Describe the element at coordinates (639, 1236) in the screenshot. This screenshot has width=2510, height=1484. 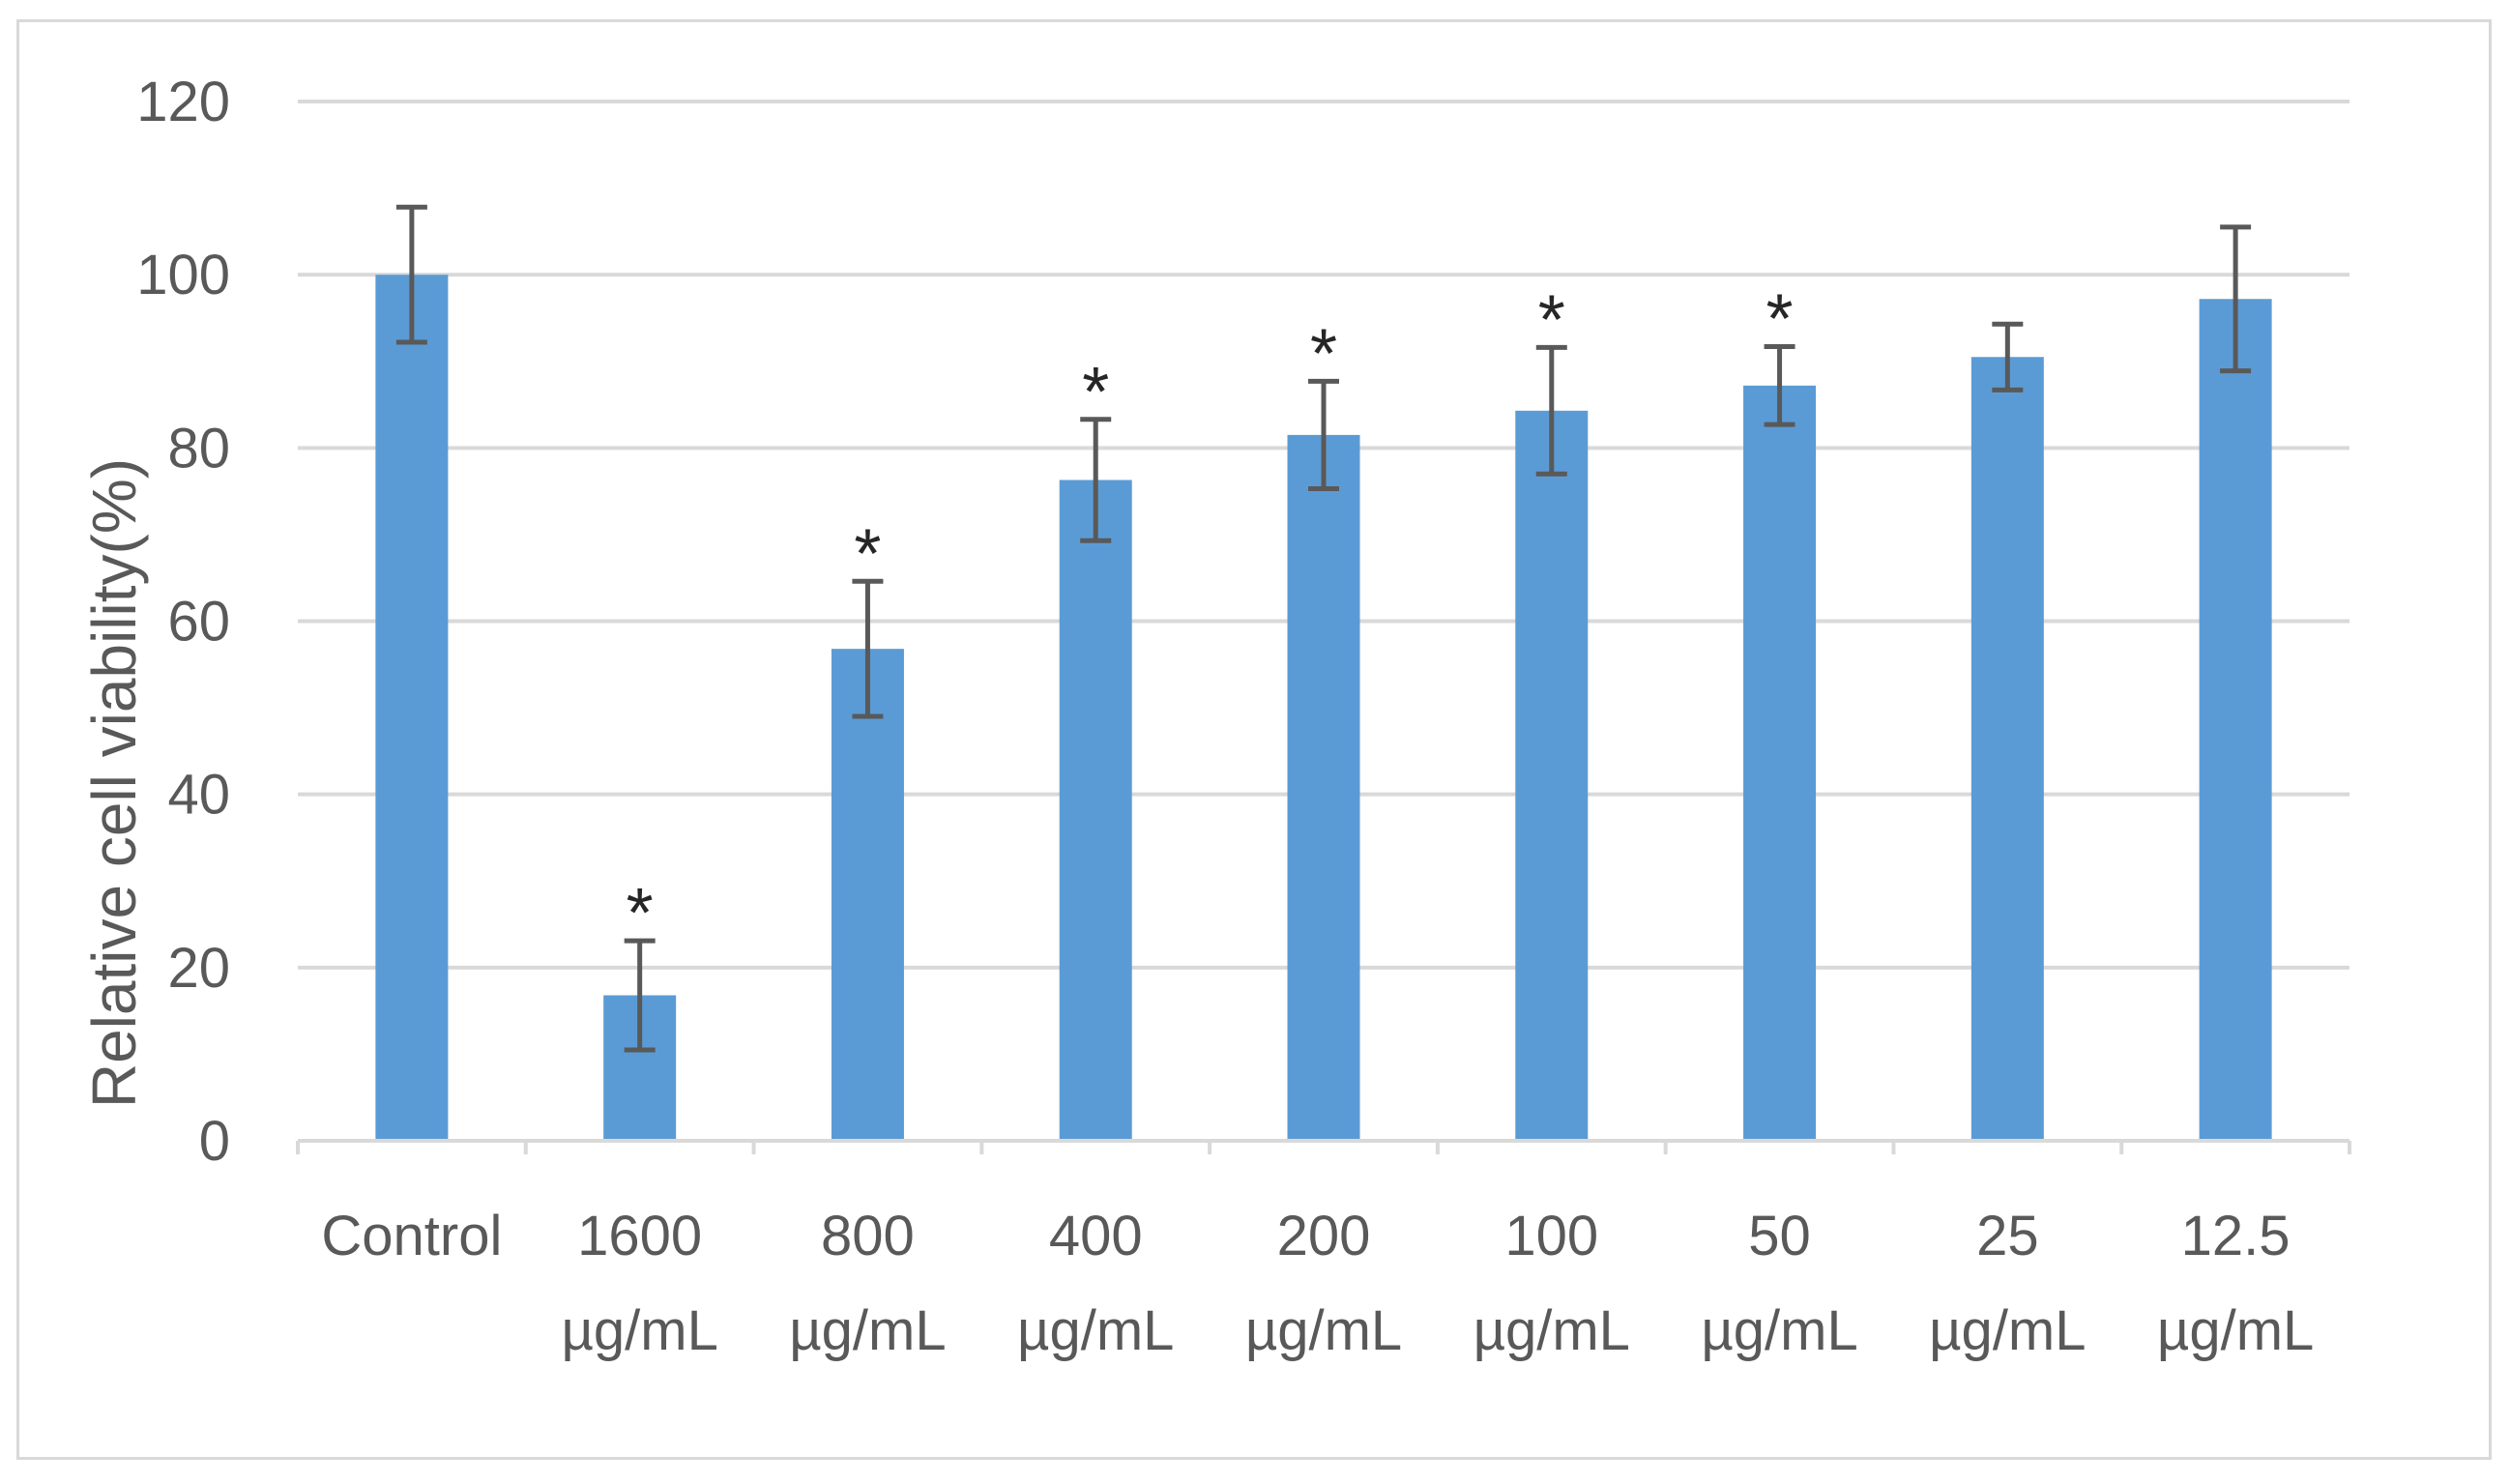
I see `x-category-label-1-0: 1600` at that location.